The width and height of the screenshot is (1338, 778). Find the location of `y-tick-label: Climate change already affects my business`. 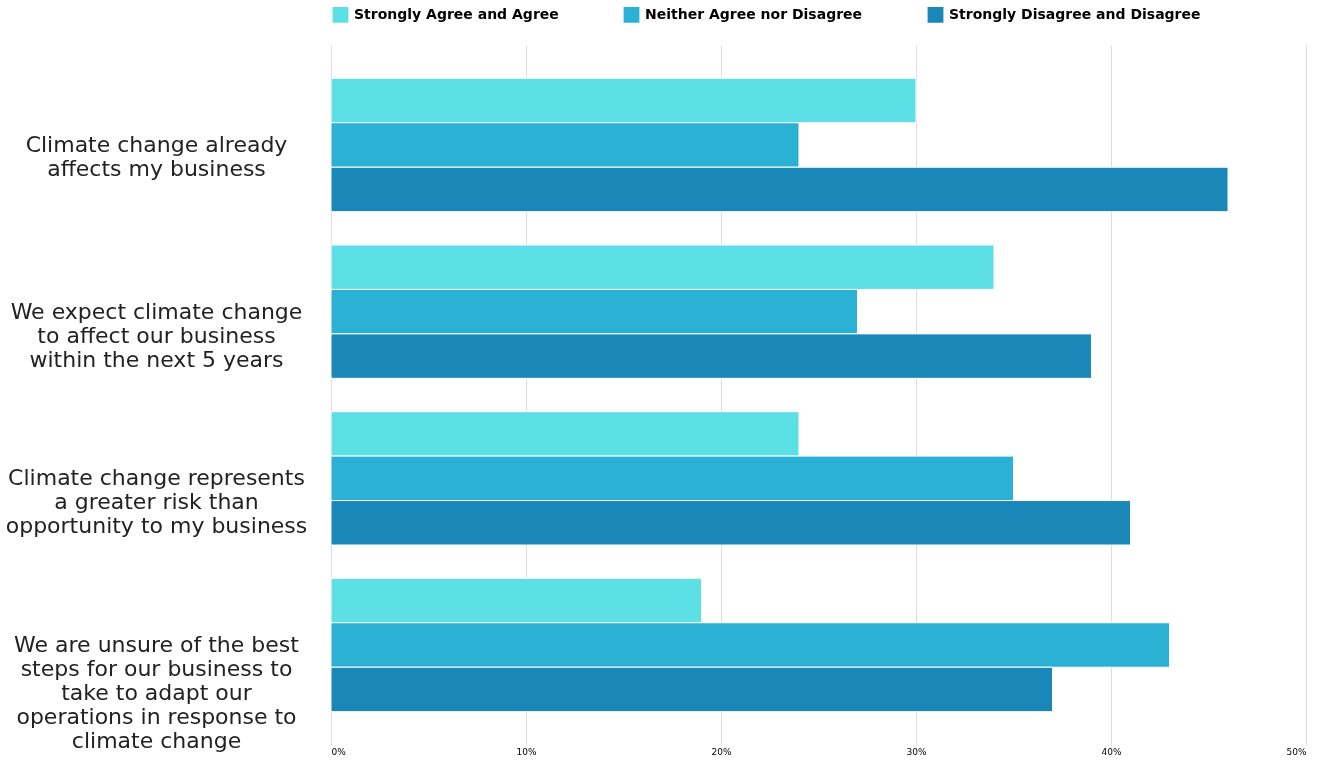

y-tick-label: Climate change already affects my business is located at coordinates (156, 156).